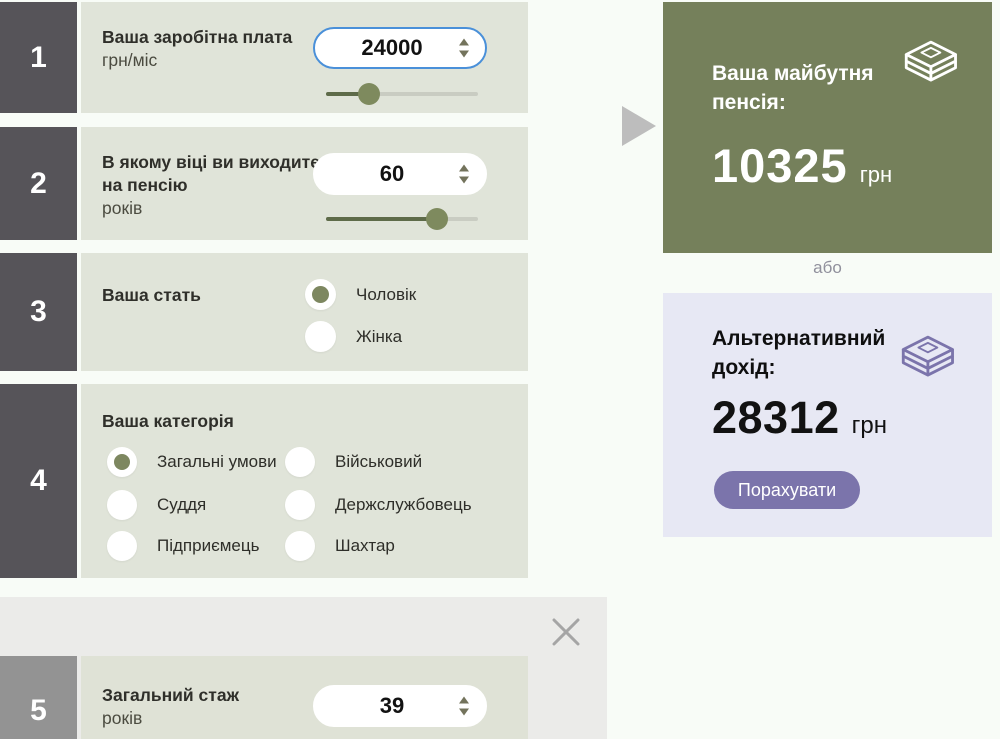 The image size is (1000, 739). I want to click on category-civil-servant-radio: Держслужбовець, so click(378, 505).